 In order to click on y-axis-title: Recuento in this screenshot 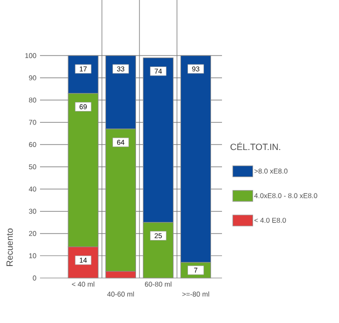, I will do `click(9, 247)`.